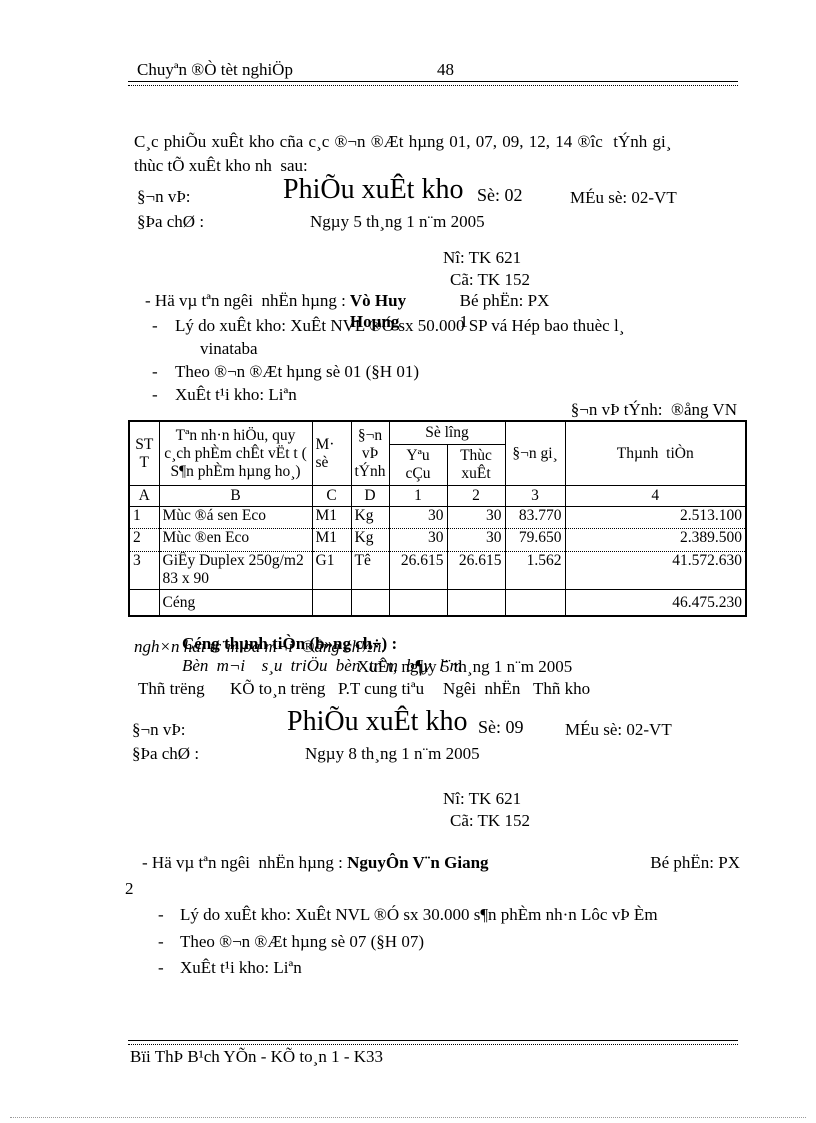 The image size is (816, 1123). What do you see at coordinates (370, 496) in the screenshot?
I see `letter-cell: D` at bounding box center [370, 496].